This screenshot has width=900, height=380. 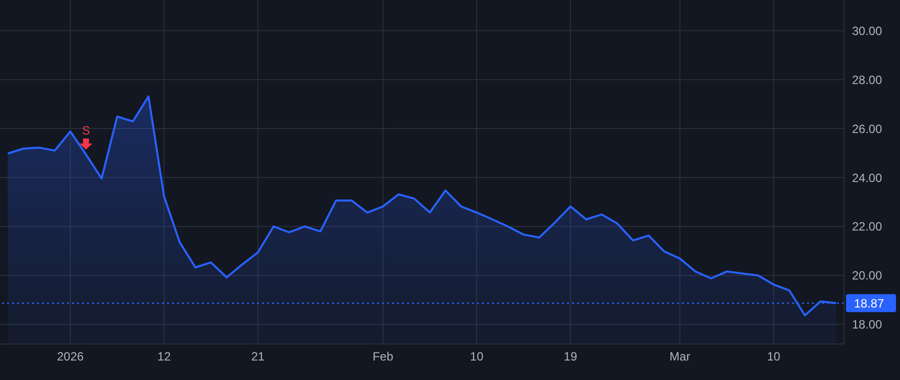 I want to click on y-tick-label: 30.00, so click(x=867, y=31).